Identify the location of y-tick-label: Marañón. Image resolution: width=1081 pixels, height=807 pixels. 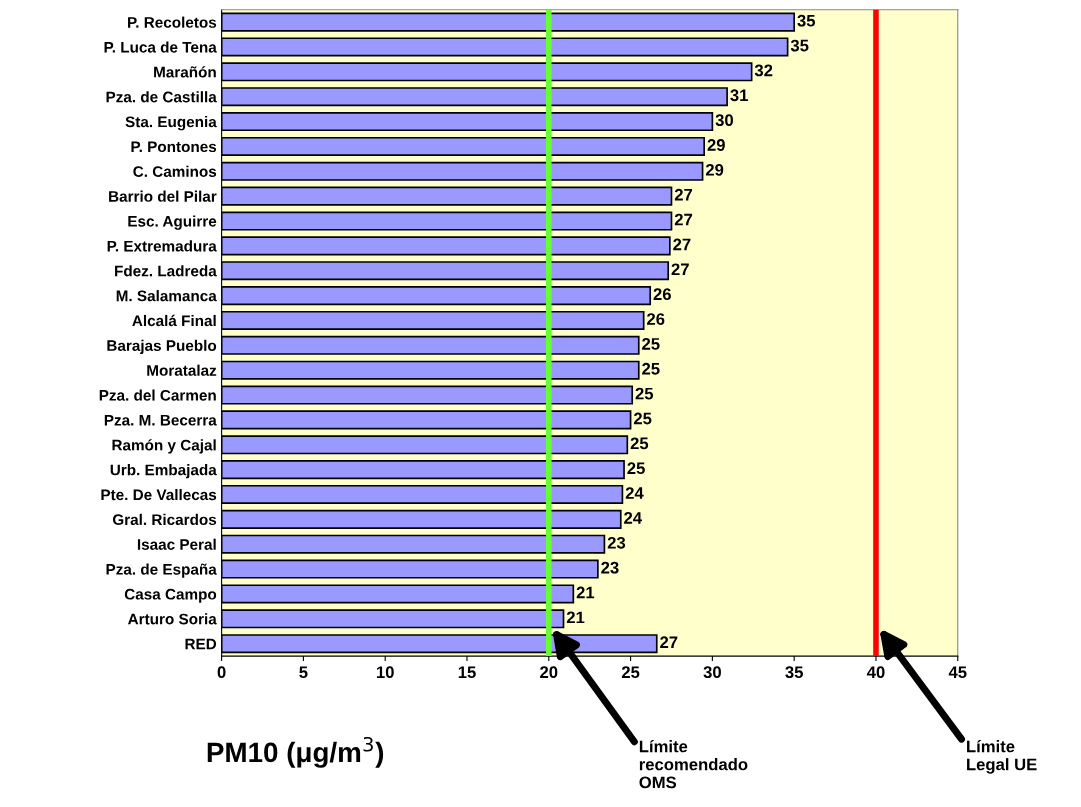
(185, 72).